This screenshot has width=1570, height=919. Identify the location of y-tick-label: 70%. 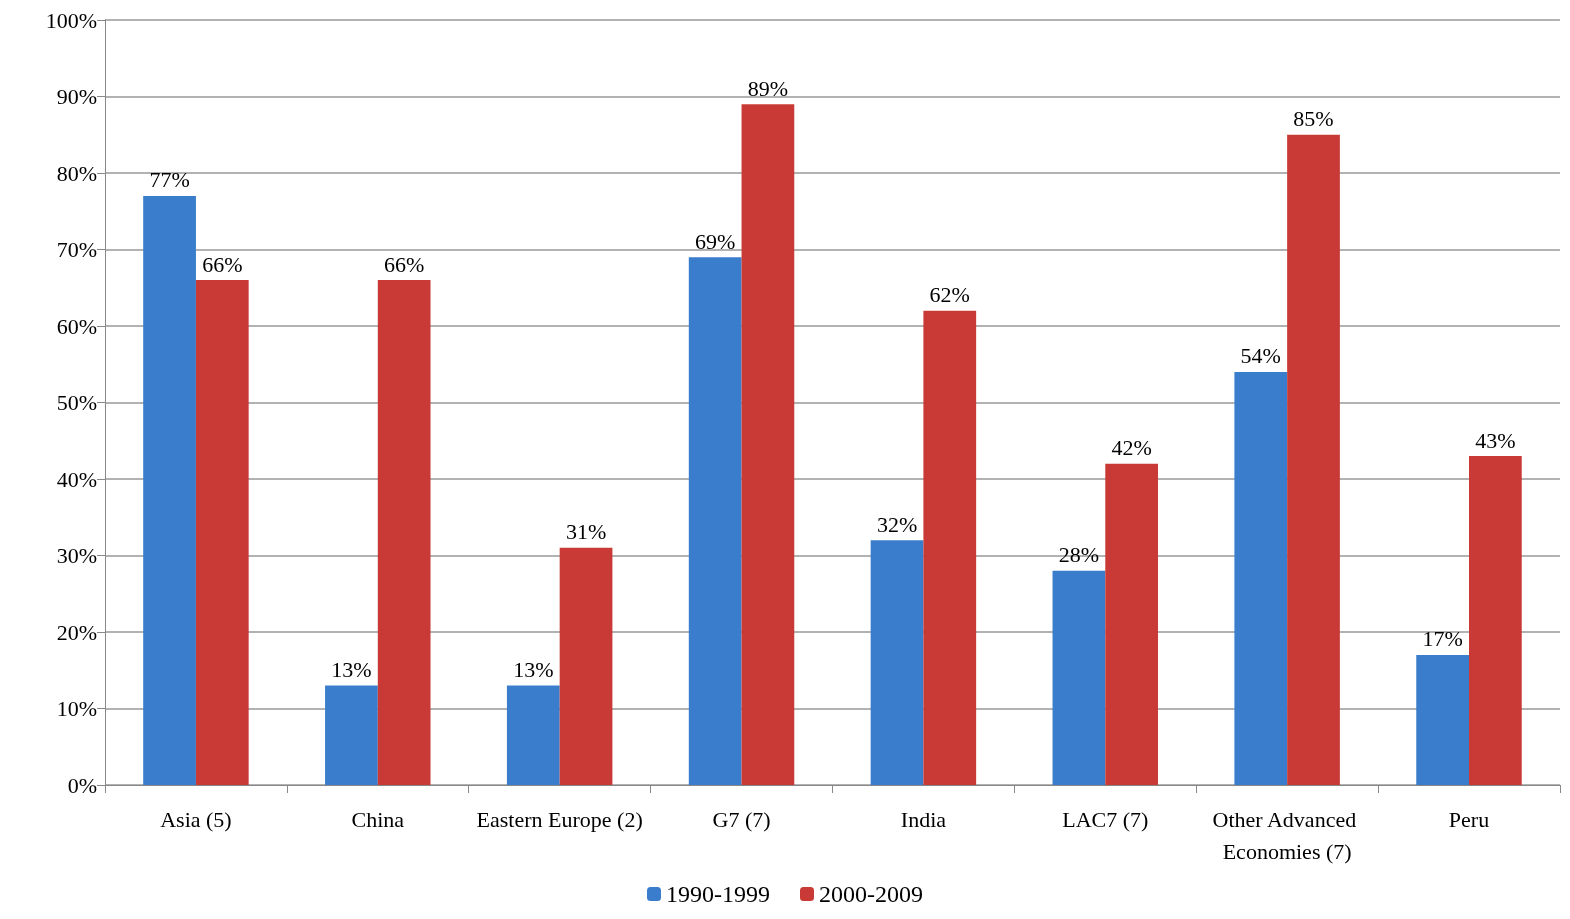
(76, 249).